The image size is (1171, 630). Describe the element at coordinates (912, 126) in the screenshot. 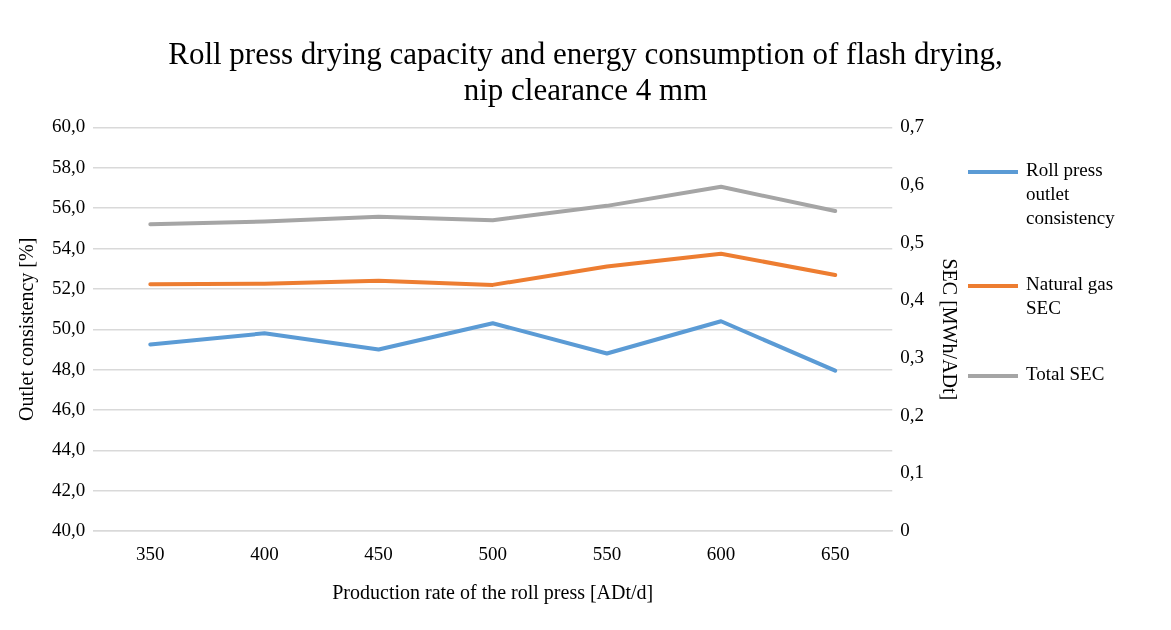

I see `y2-tick-label: 0,7` at that location.